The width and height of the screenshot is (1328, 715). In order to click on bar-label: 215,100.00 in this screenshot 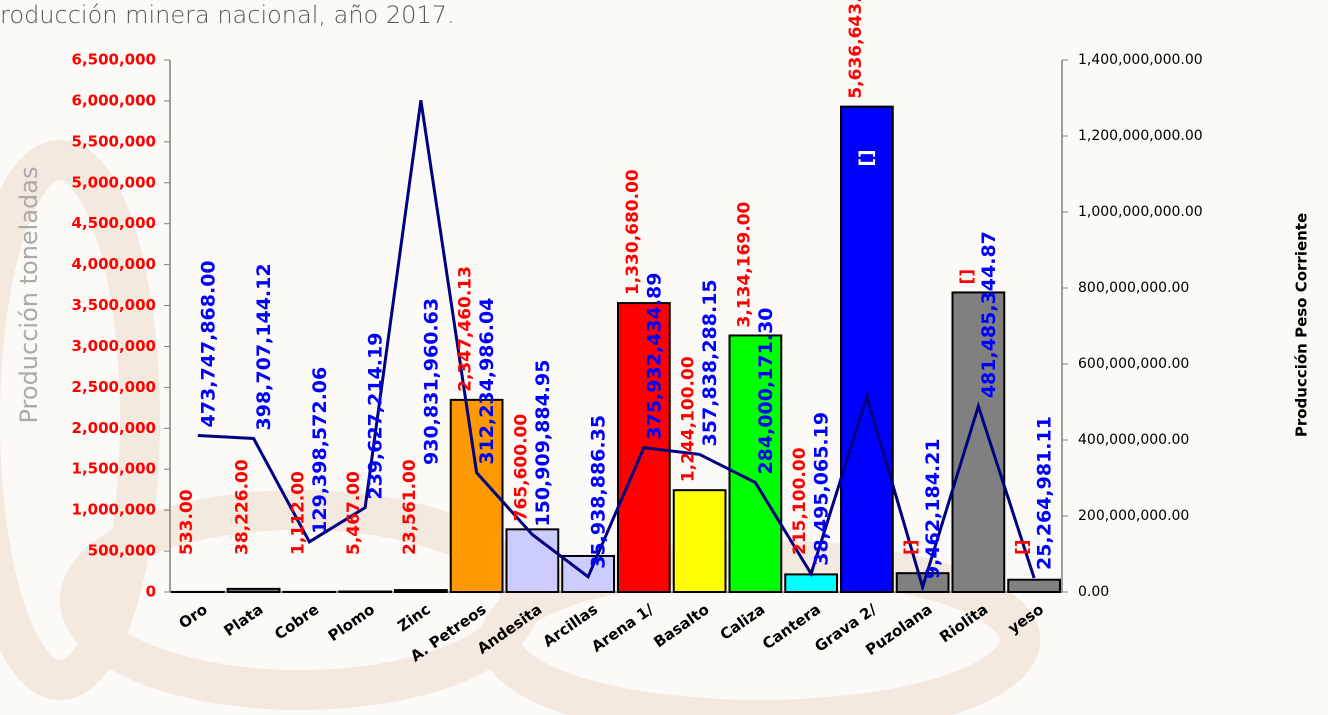, I will do `click(800, 501)`.